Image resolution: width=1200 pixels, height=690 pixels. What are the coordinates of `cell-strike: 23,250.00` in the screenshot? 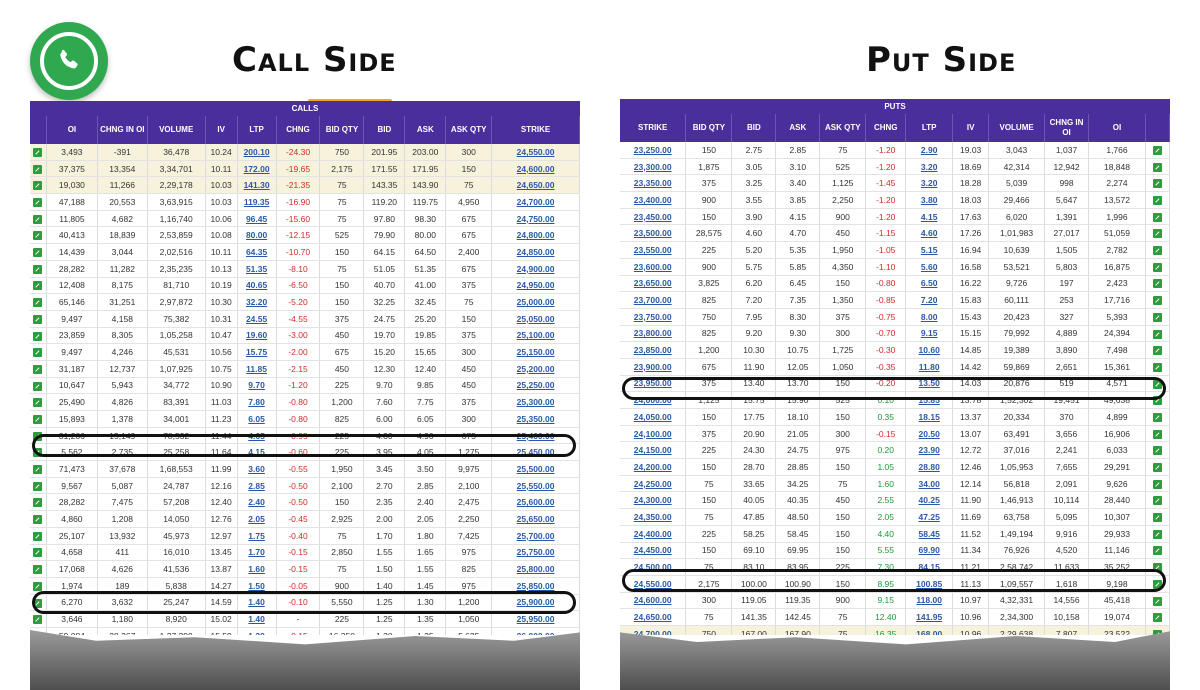 It's located at (653, 150).